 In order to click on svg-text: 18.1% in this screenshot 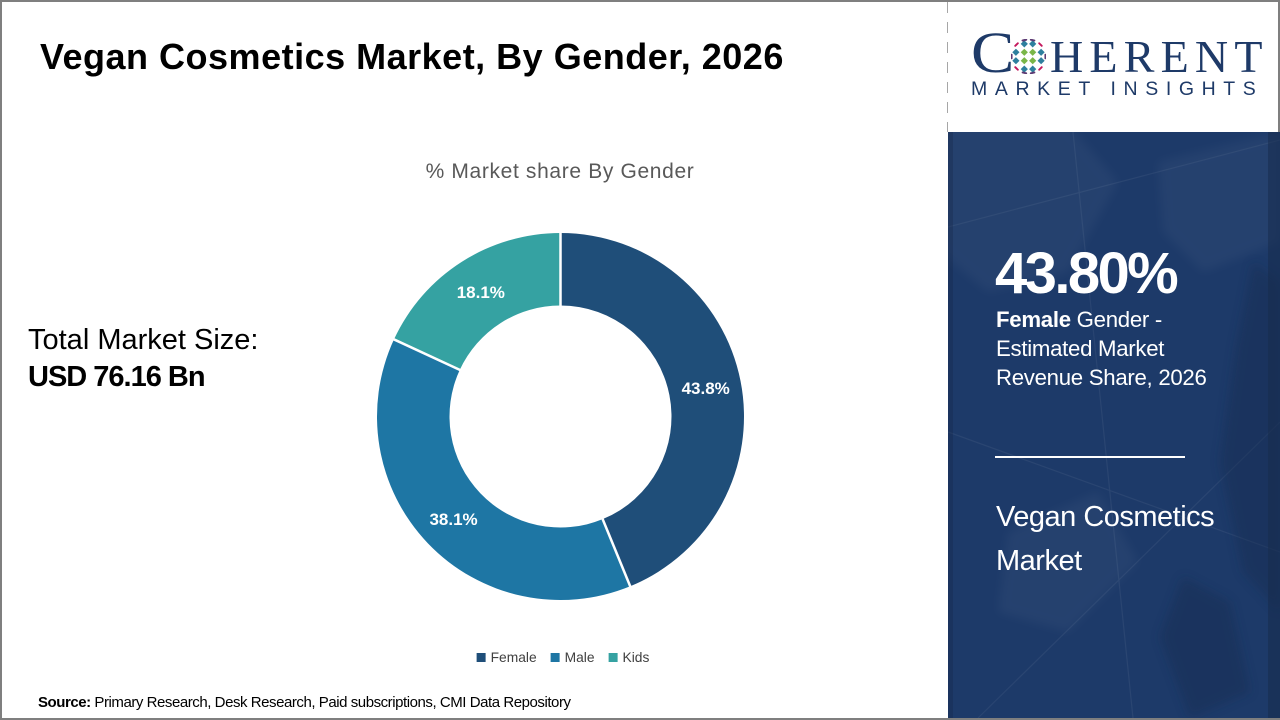, I will do `click(481, 292)`.